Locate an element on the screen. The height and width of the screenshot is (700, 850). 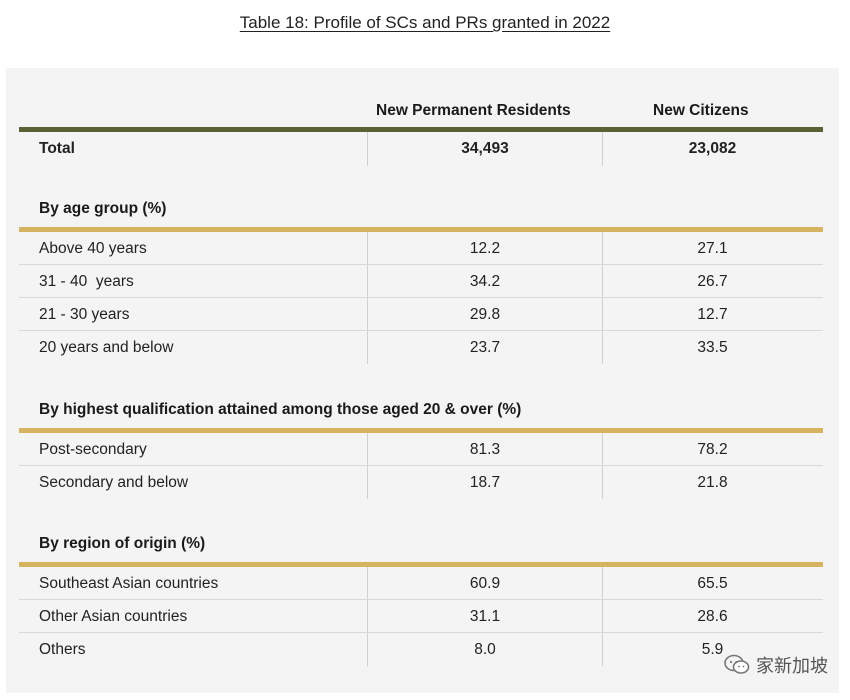
table-row: 21 - 30 years 29.8 12.7 is located at coordinates (421, 314).